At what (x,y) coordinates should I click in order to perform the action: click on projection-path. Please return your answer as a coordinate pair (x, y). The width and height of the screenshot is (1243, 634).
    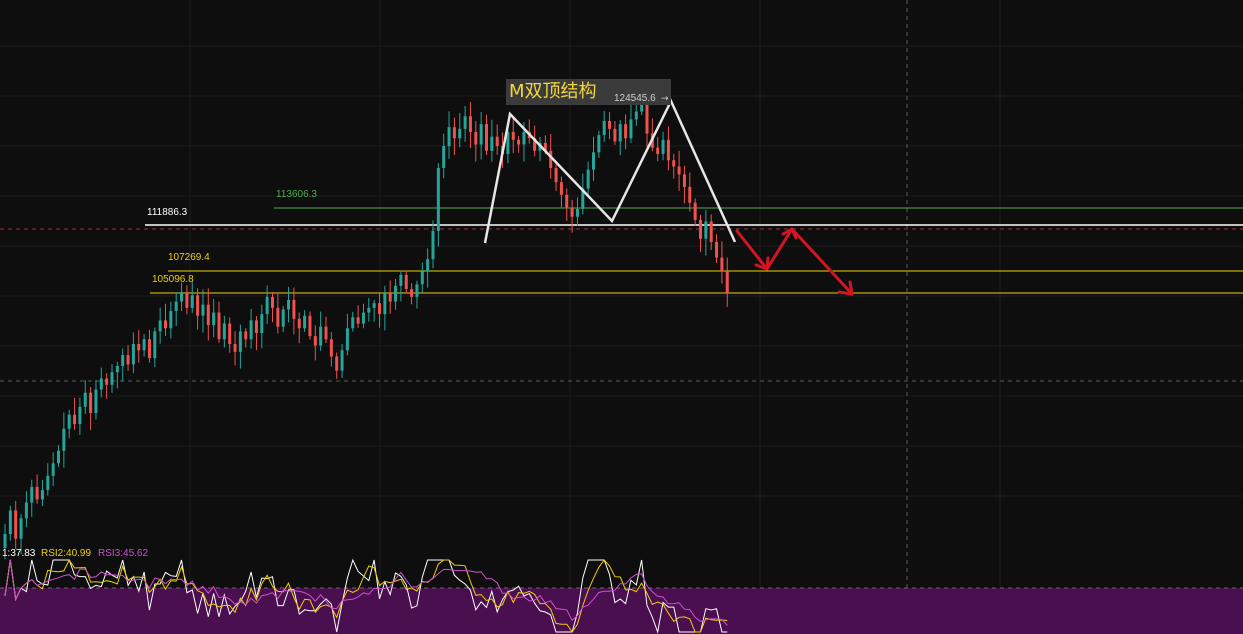
    Looking at the image, I should click on (794, 261).